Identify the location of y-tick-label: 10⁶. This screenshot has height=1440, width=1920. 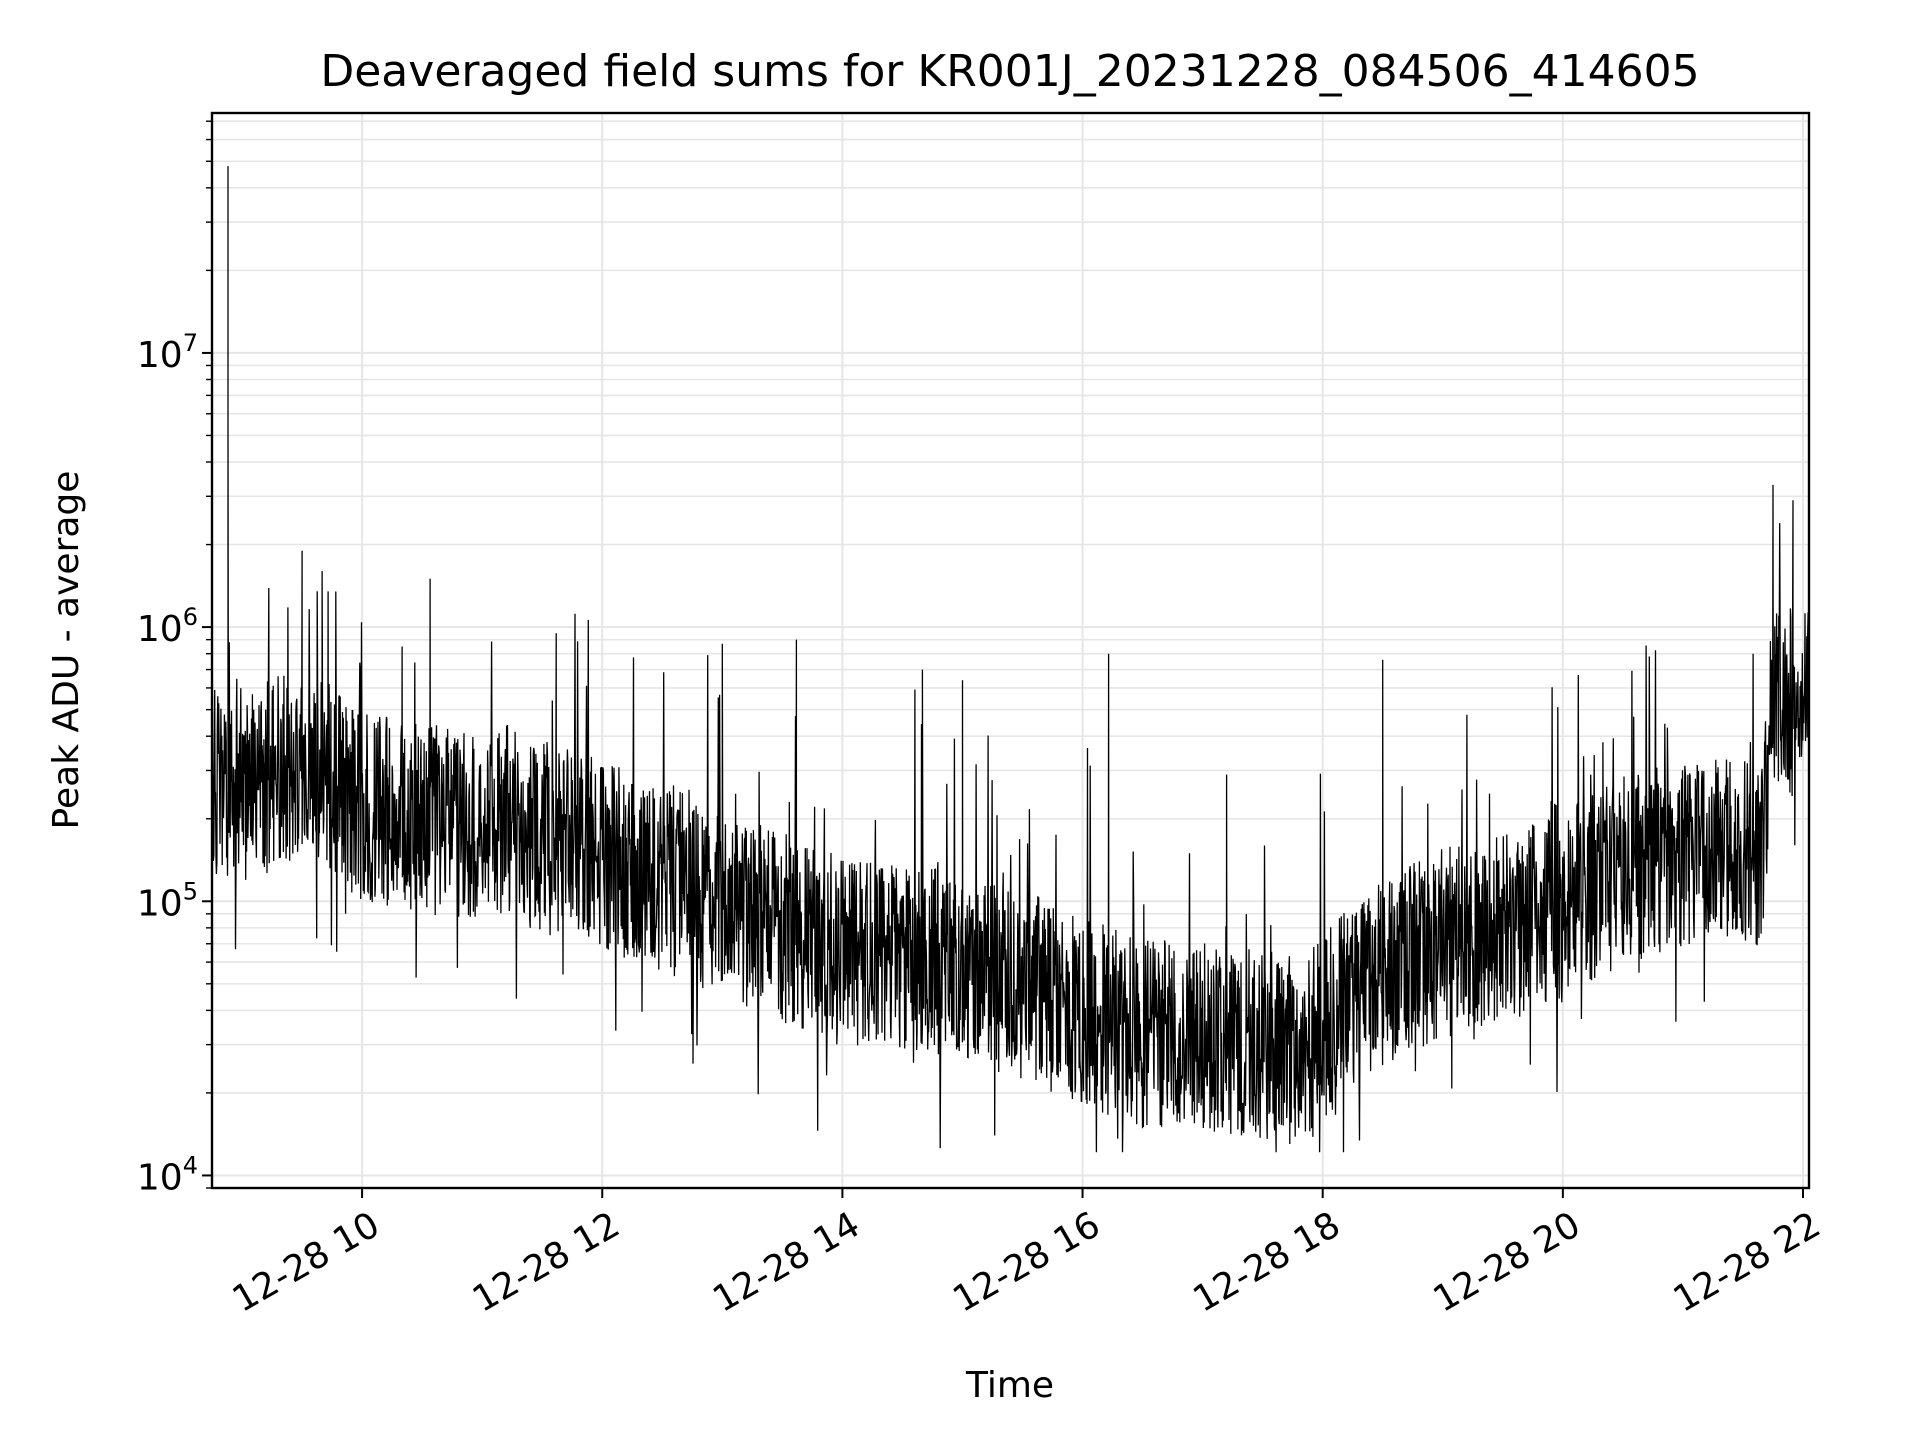
(167, 626).